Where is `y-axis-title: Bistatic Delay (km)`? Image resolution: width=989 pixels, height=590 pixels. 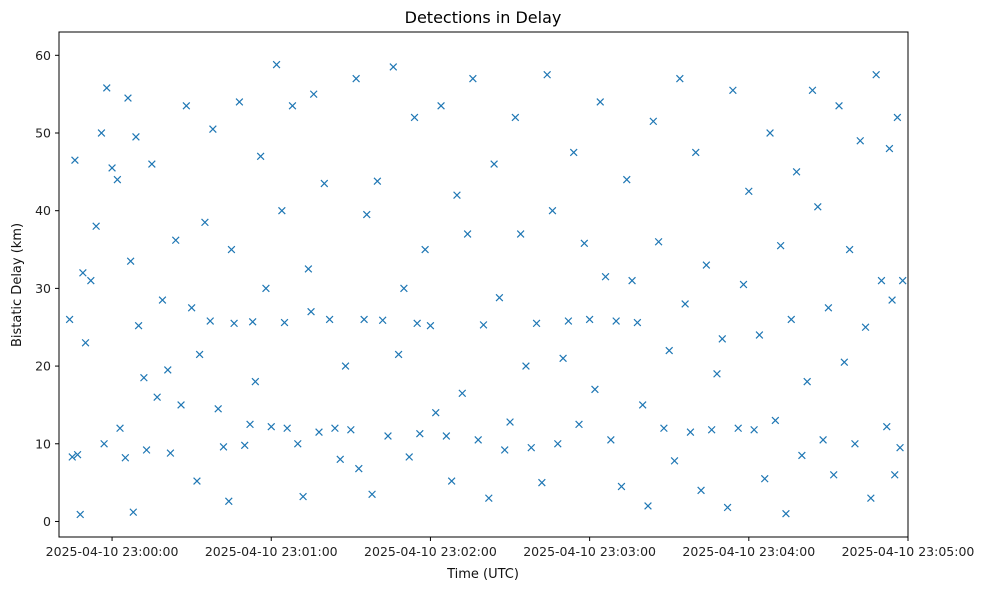
y-axis-title: Bistatic Delay (km) is located at coordinates (17, 285).